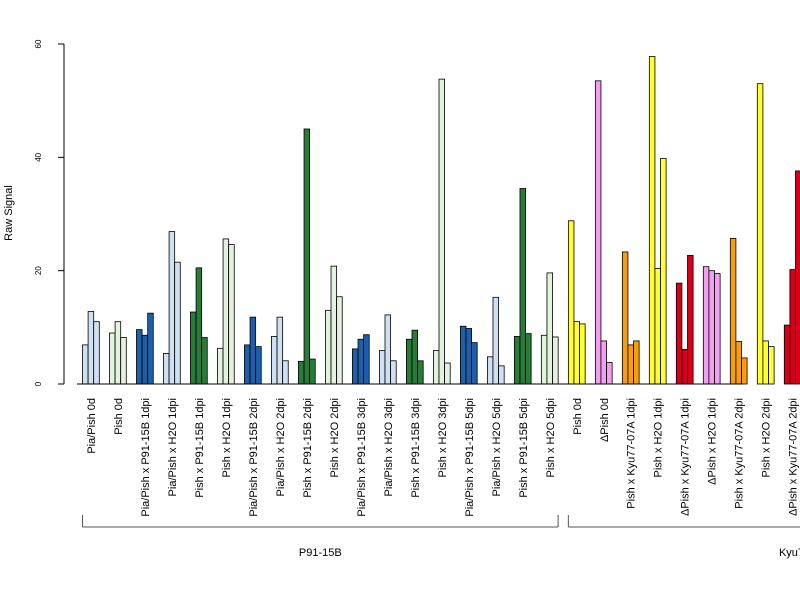 This screenshot has height=605, width=800. Describe the element at coordinates (713, 441) in the screenshot. I see `category-label: ΔPish x H2O 1dpi` at that location.